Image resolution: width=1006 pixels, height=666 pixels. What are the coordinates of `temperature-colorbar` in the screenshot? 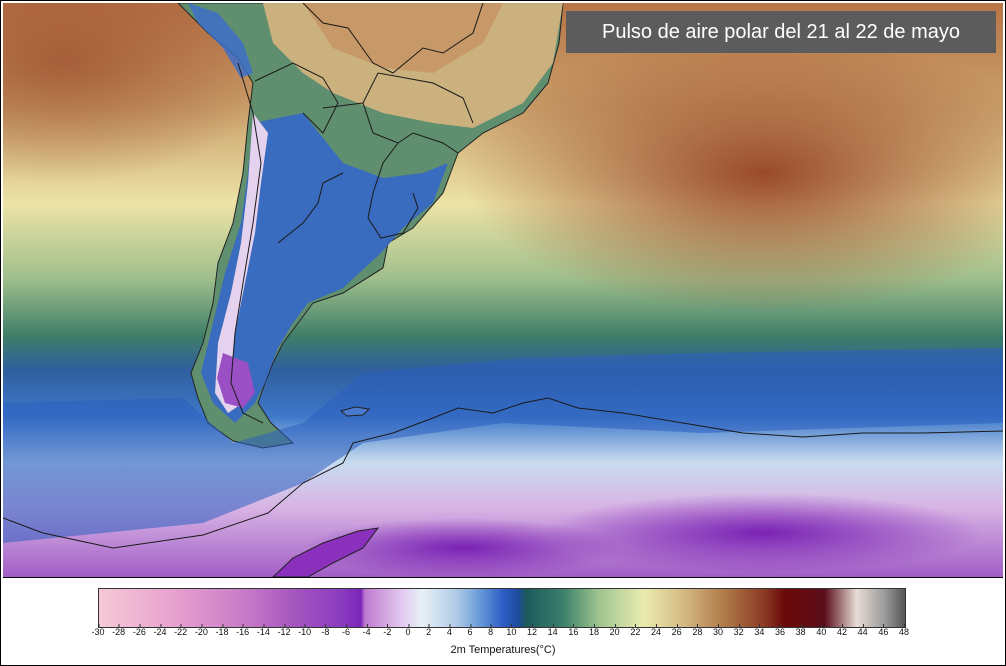 It's located at (502, 608).